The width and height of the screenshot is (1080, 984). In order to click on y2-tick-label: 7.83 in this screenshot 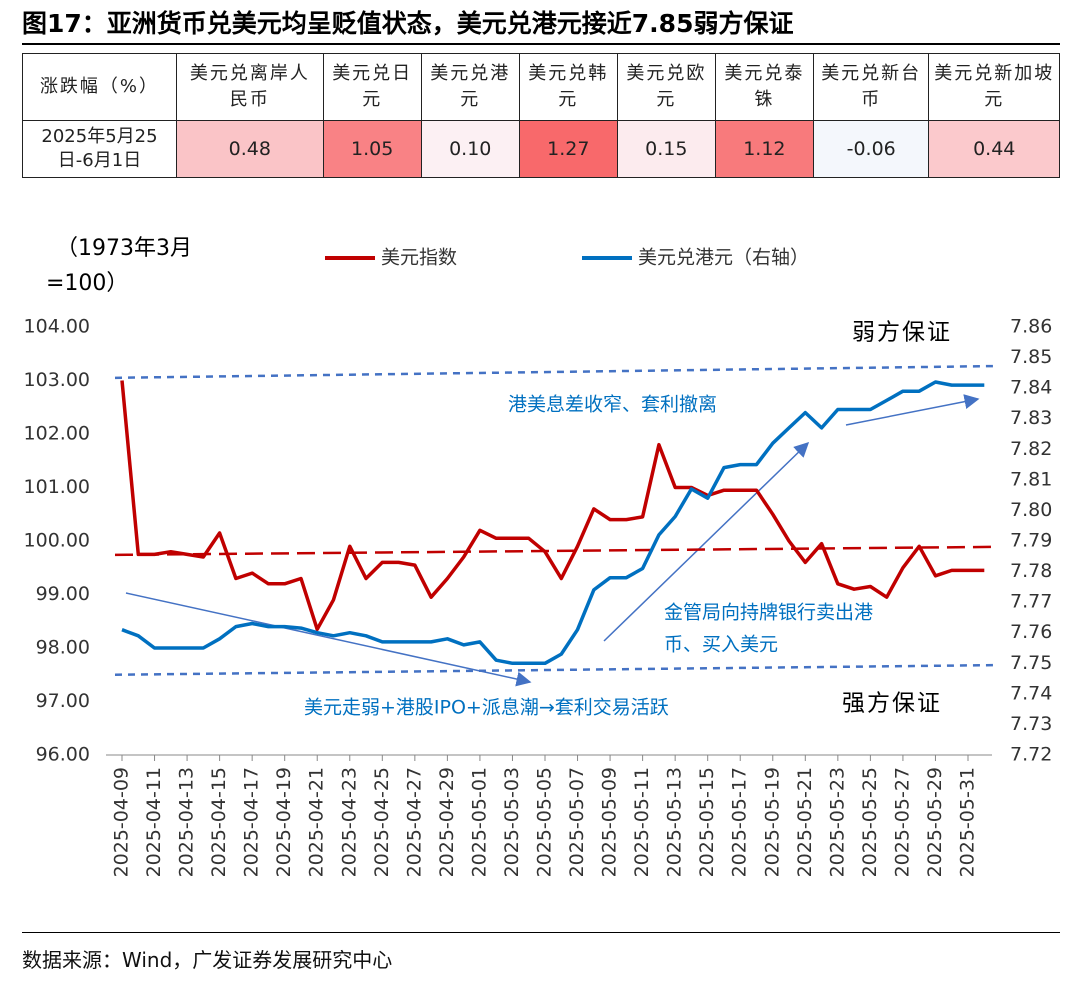, I will do `click(1031, 418)`.